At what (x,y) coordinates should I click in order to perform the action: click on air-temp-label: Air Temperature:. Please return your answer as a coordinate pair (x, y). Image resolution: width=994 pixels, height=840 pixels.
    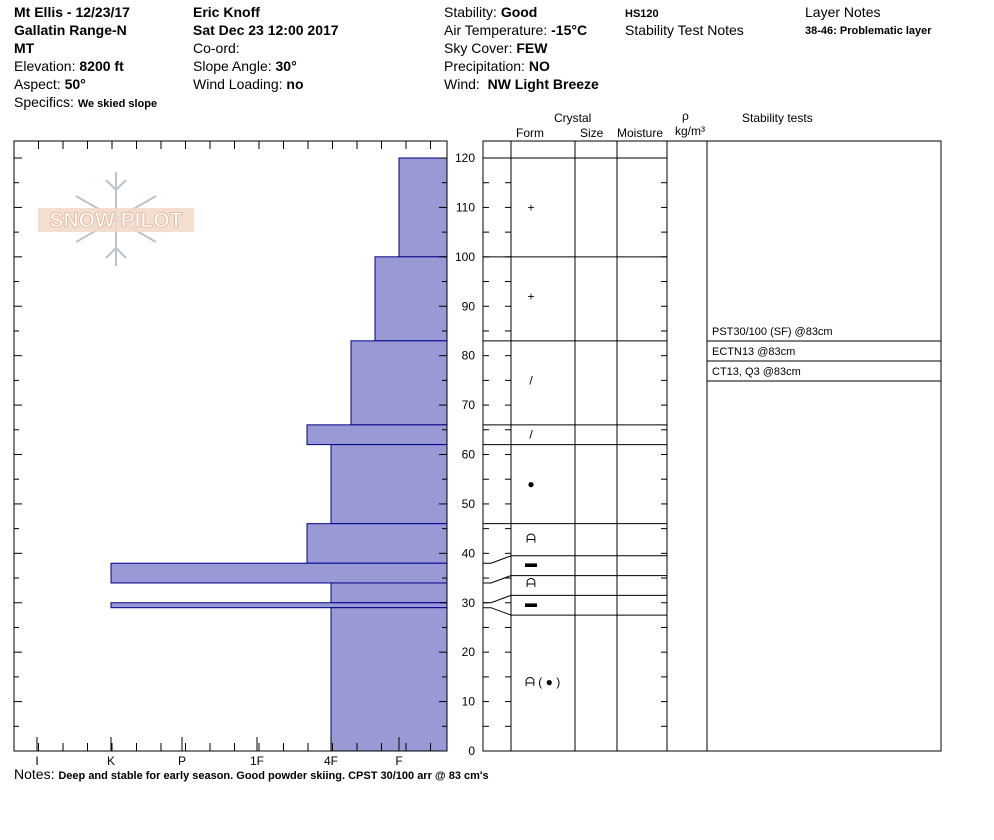
    Looking at the image, I should click on (496, 30).